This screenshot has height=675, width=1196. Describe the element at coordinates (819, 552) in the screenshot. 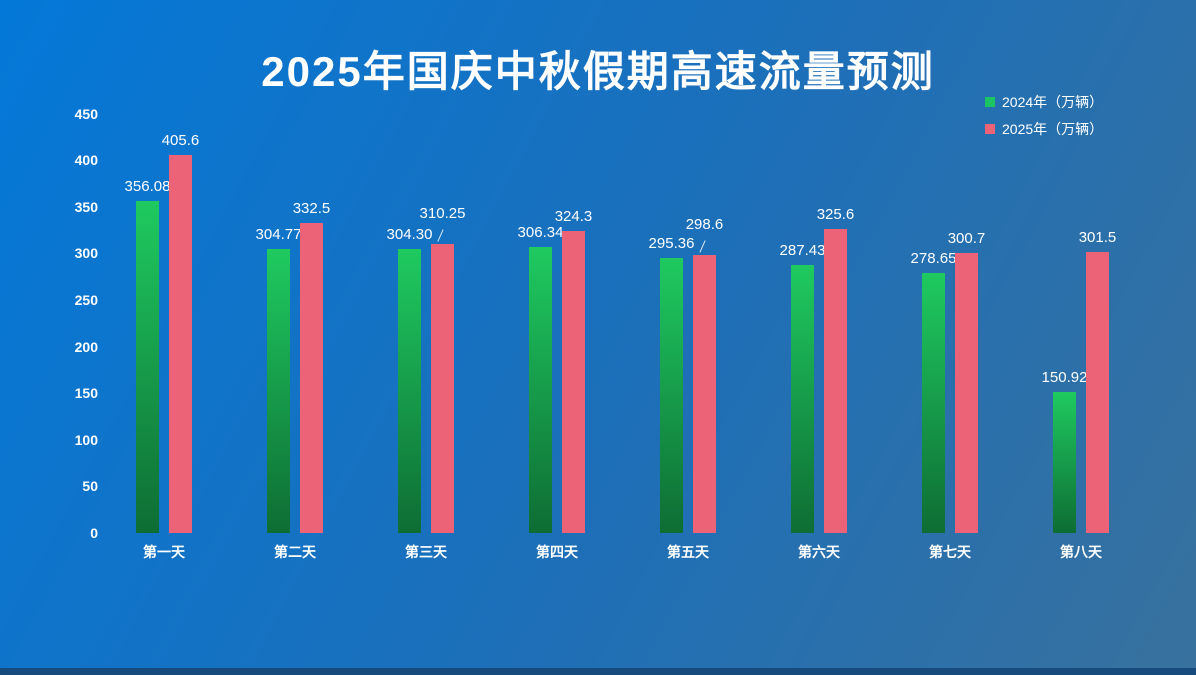

I see `x-axis-category-label: 第六天` at that location.